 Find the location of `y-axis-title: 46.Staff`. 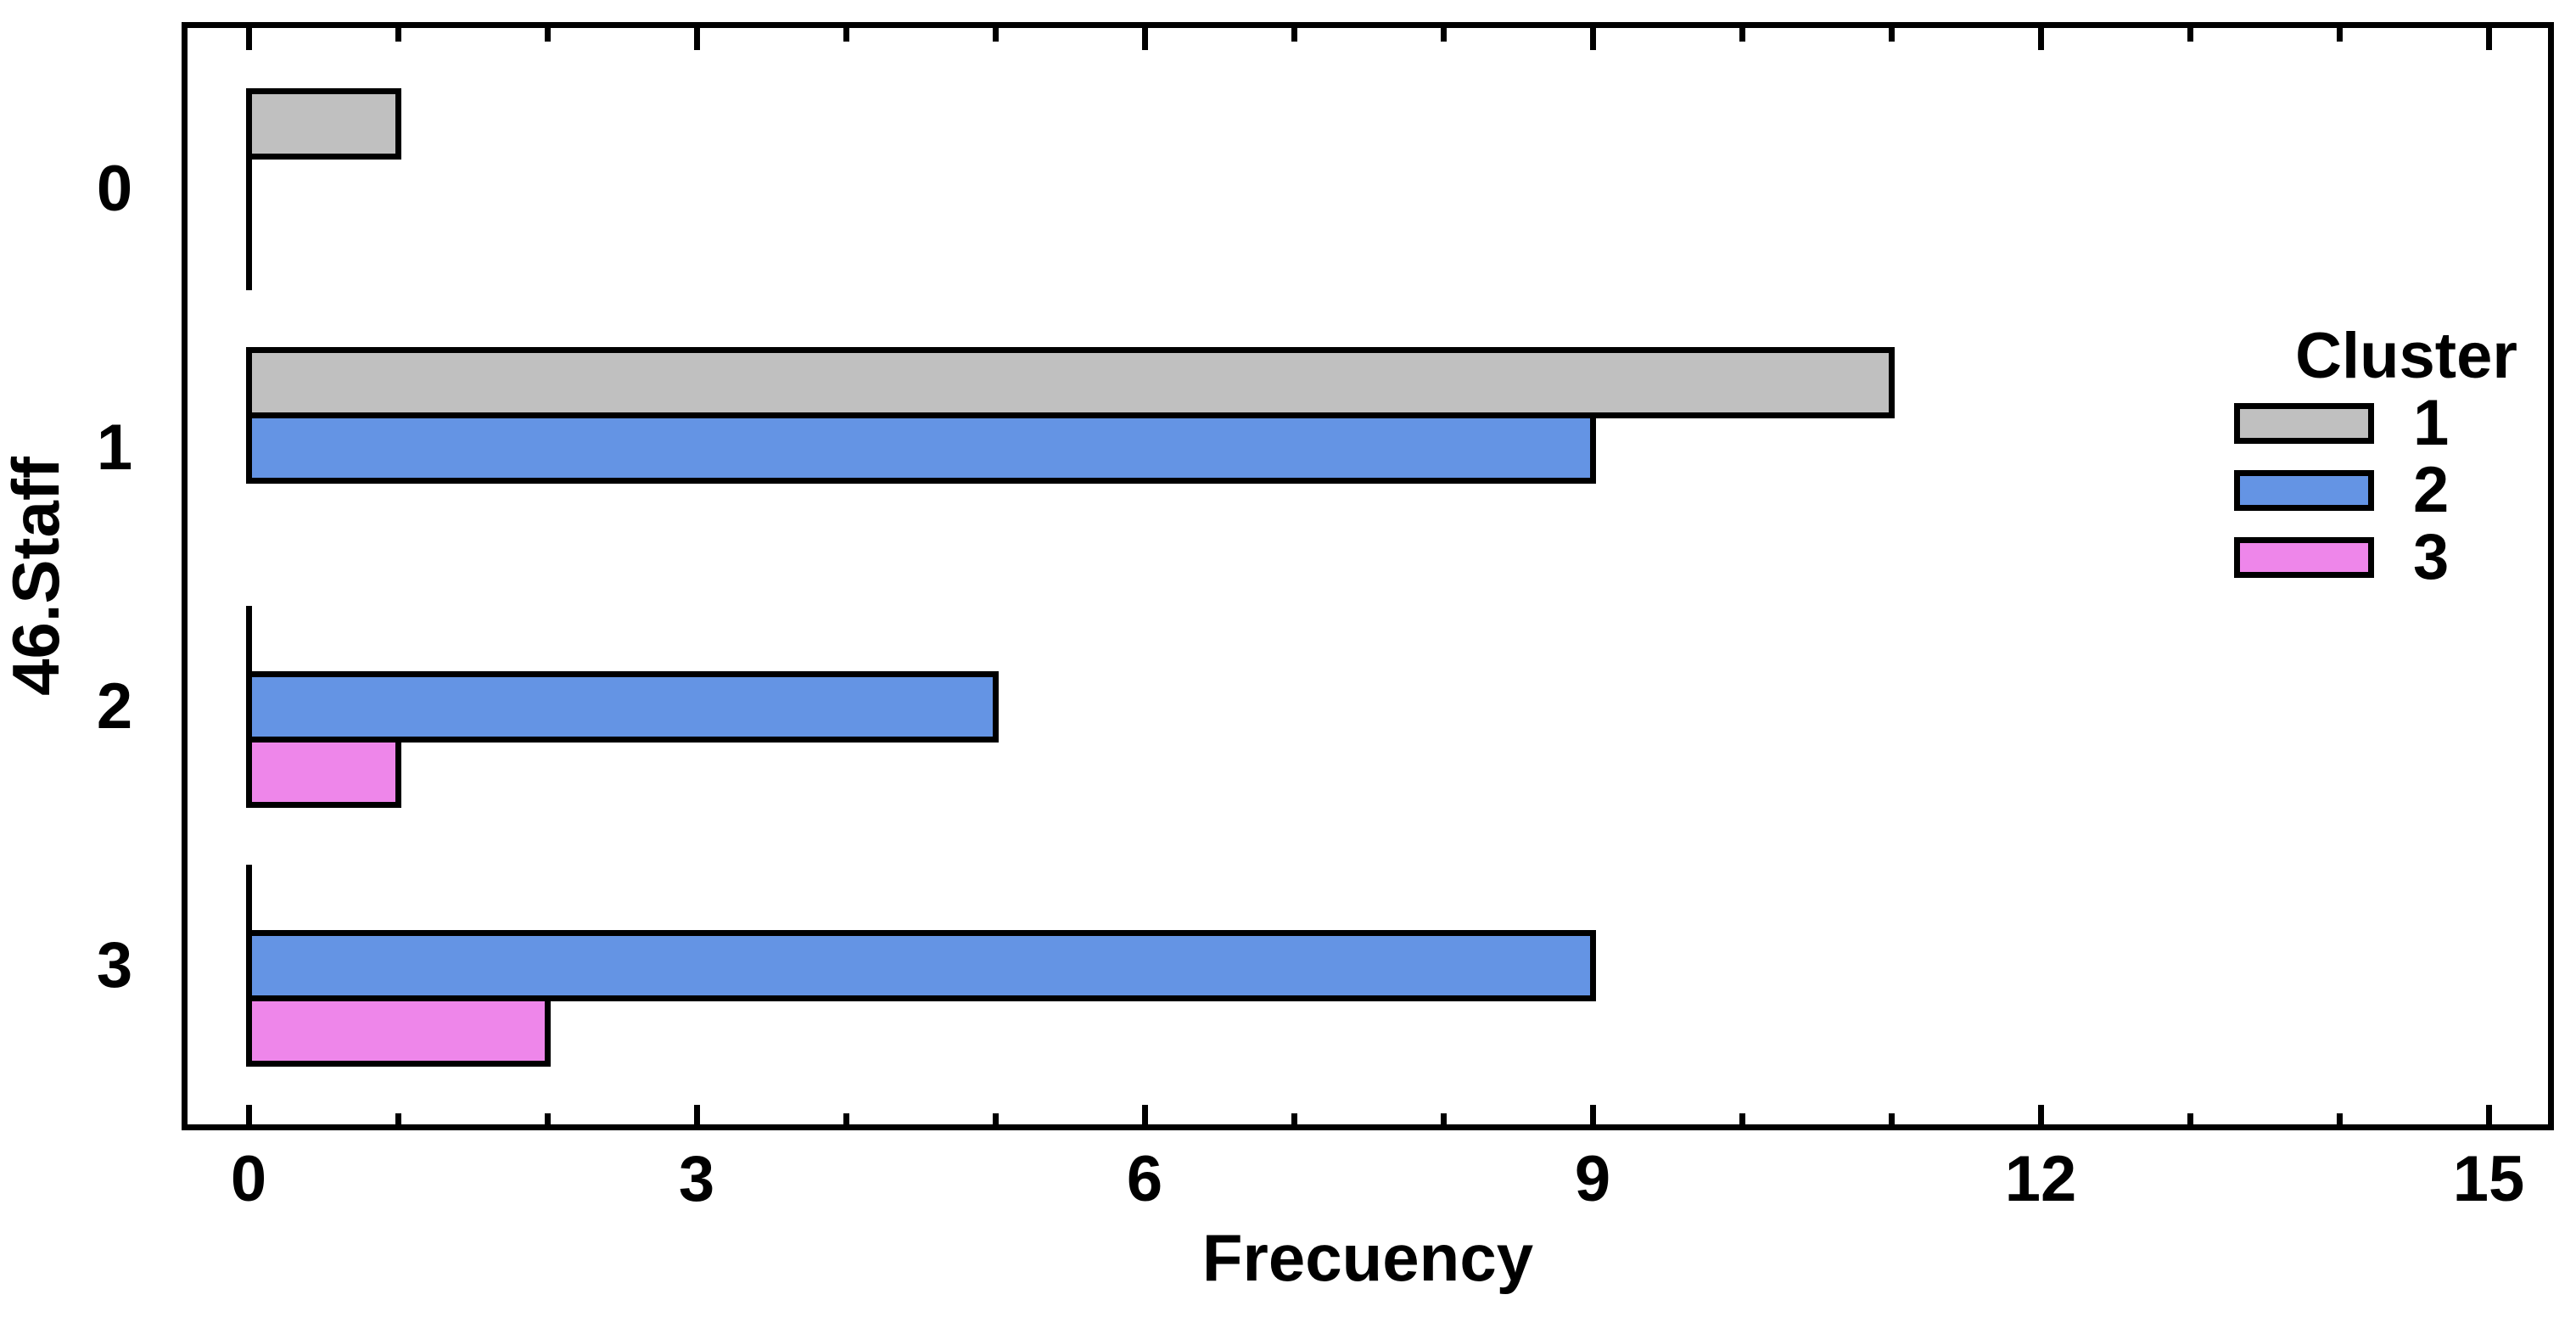

y-axis-title: 46.Staff is located at coordinates (37, 576).